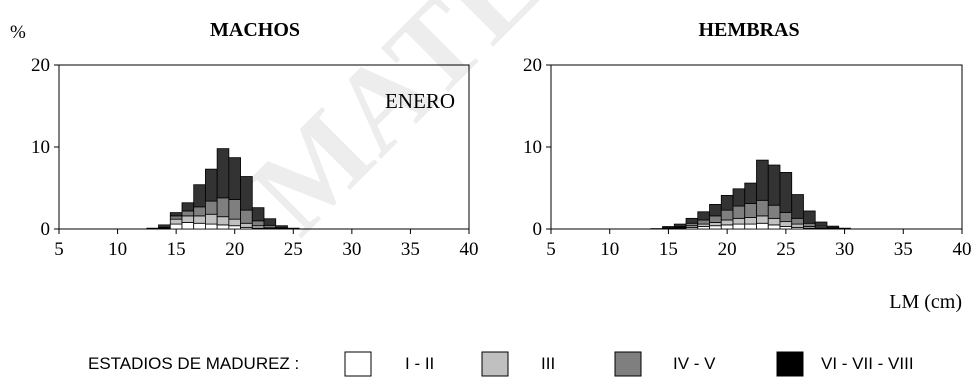 The height and width of the screenshot is (388, 978). I want to click on x-tick-label: 40, so click(469, 249).